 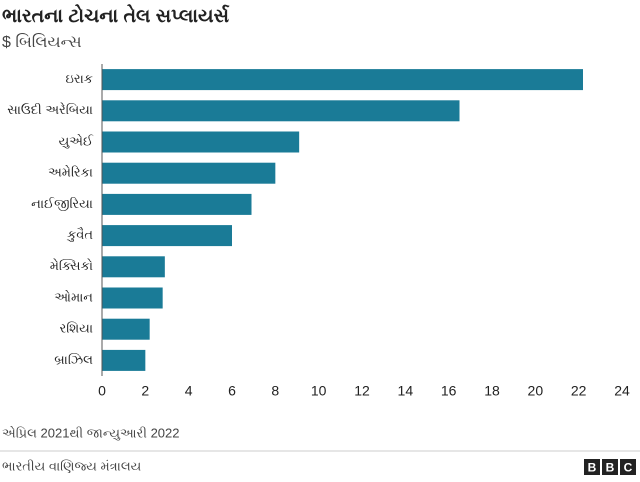 I want to click on y-tick-label: ઓમાન, so click(x=73, y=296).